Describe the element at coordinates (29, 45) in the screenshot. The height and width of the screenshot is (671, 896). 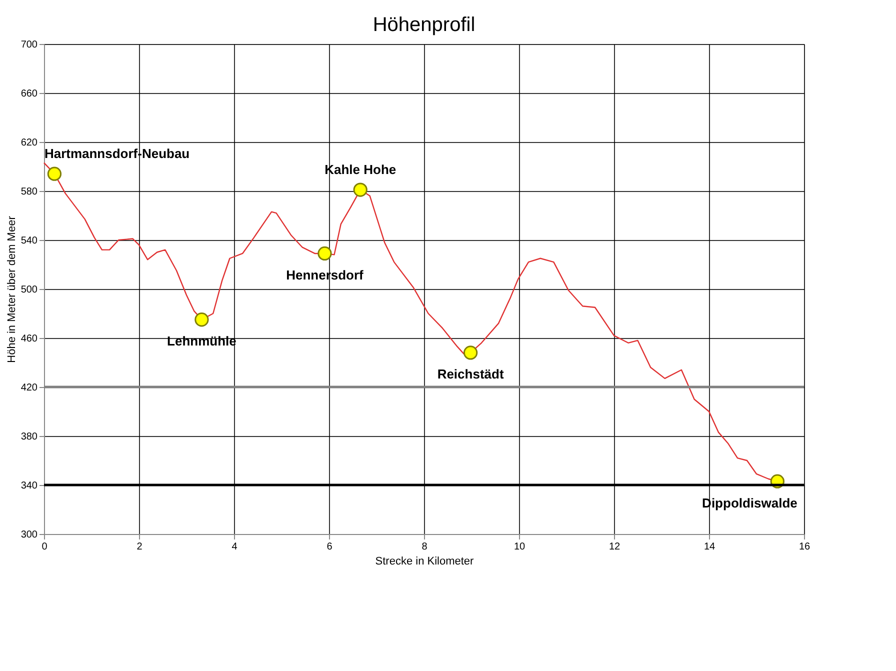
I see `y-tick-label: 700` at that location.